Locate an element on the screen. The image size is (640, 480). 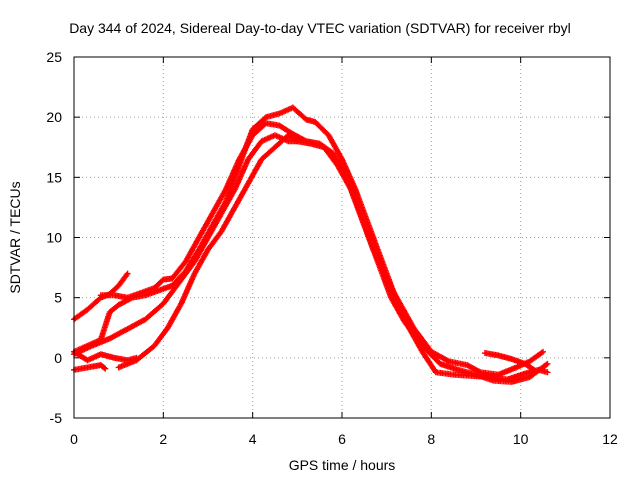
y-tick-label: 10 is located at coordinates (54, 238).